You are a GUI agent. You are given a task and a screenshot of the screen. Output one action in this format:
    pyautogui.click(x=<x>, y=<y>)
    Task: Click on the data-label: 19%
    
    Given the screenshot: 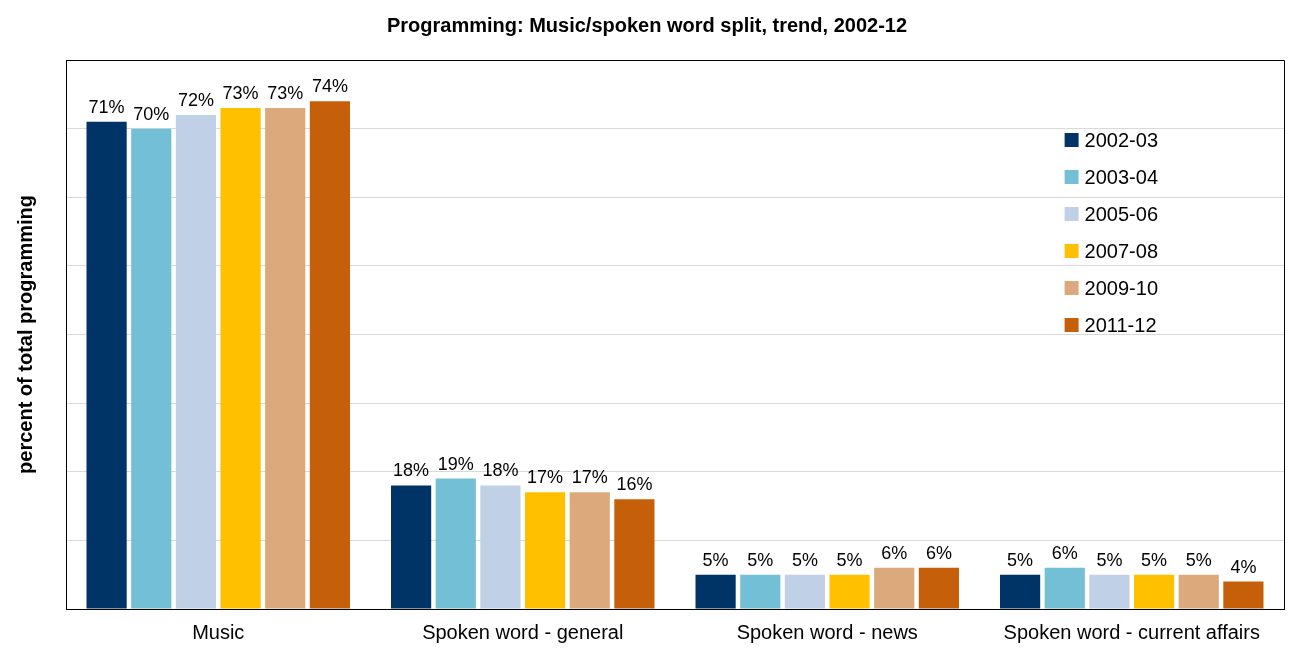 What is the action you would take?
    pyautogui.click(x=455, y=463)
    